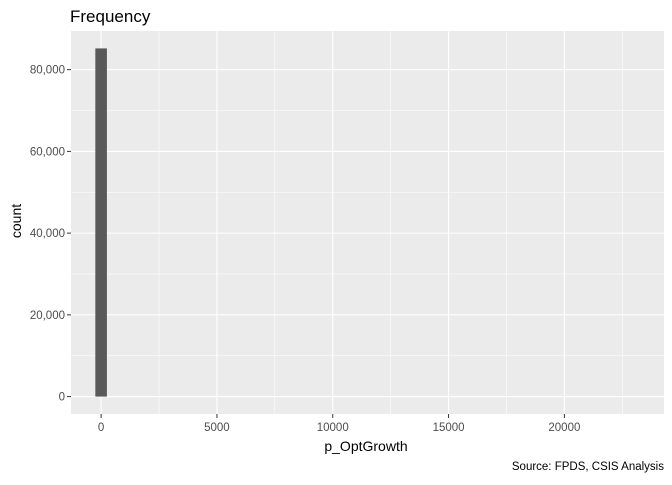 Image resolution: width=672 pixels, height=485 pixels. What do you see at coordinates (333, 428) in the screenshot?
I see `x-tick-label: 10000` at bounding box center [333, 428].